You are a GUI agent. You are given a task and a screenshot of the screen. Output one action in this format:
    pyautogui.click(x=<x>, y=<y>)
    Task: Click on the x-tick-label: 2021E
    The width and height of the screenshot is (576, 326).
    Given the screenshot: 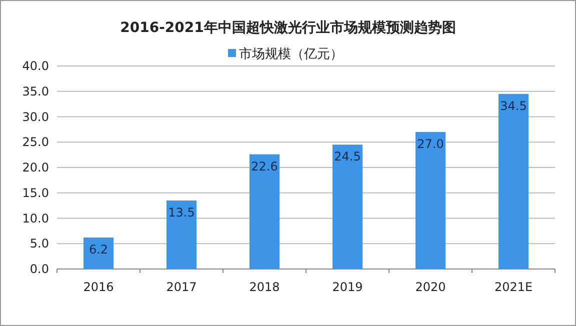 What is the action you would take?
    pyautogui.click(x=513, y=287)
    